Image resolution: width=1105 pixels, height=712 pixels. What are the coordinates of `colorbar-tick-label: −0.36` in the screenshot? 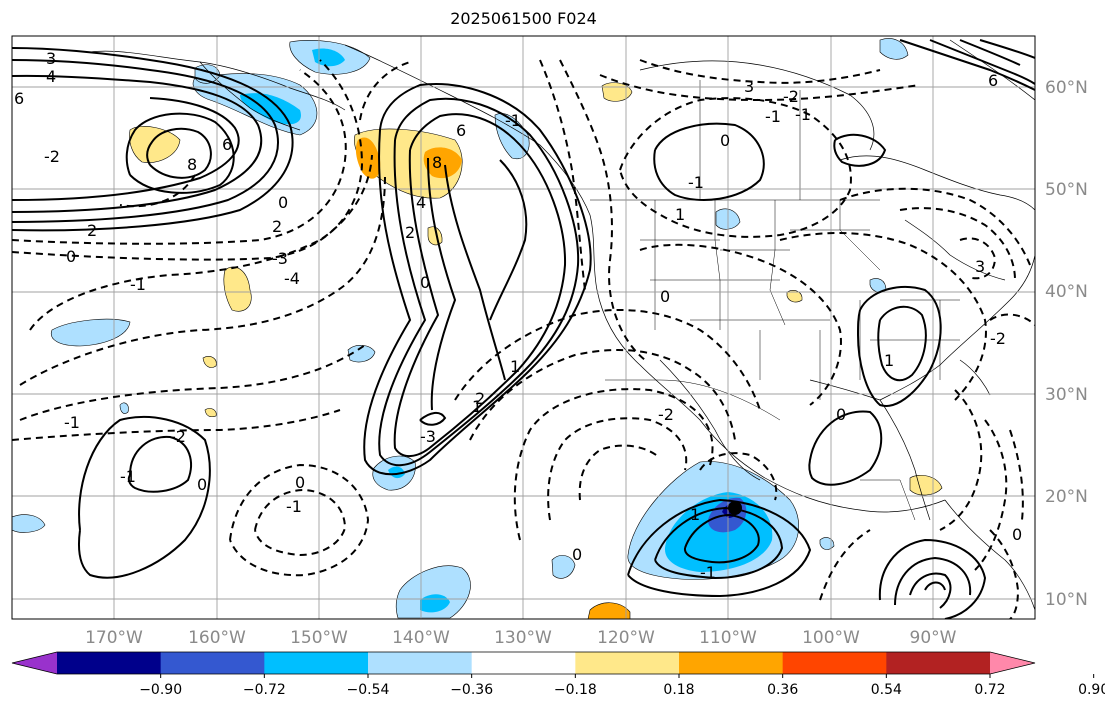 It's located at (471, 690).